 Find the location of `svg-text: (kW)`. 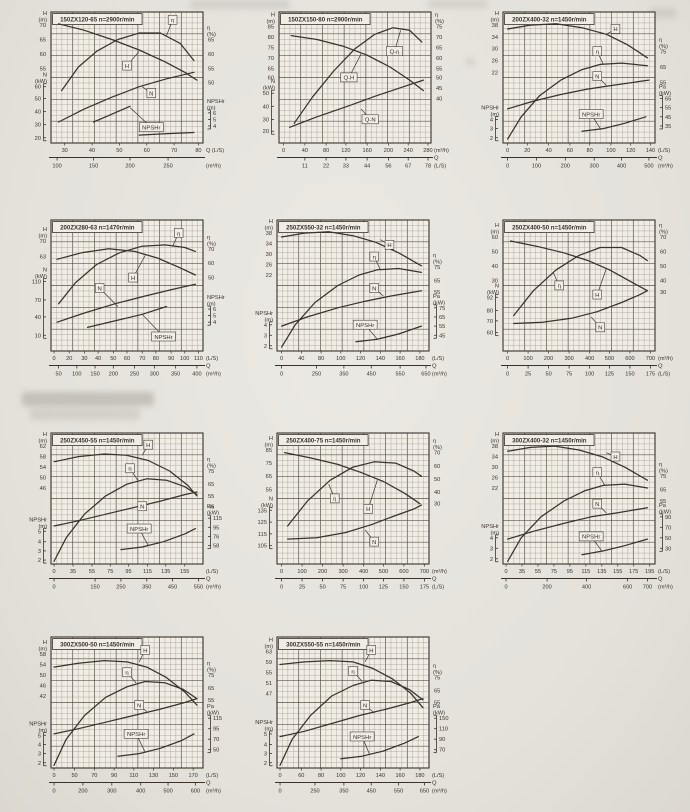

svg-text: (kW) is located at coordinates (213, 714).